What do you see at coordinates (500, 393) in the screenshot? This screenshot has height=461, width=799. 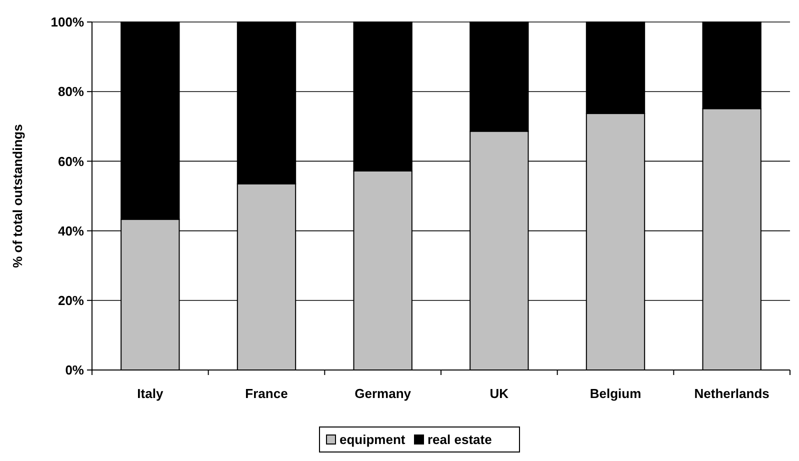 I see `x-tick-label: UK` at bounding box center [500, 393].